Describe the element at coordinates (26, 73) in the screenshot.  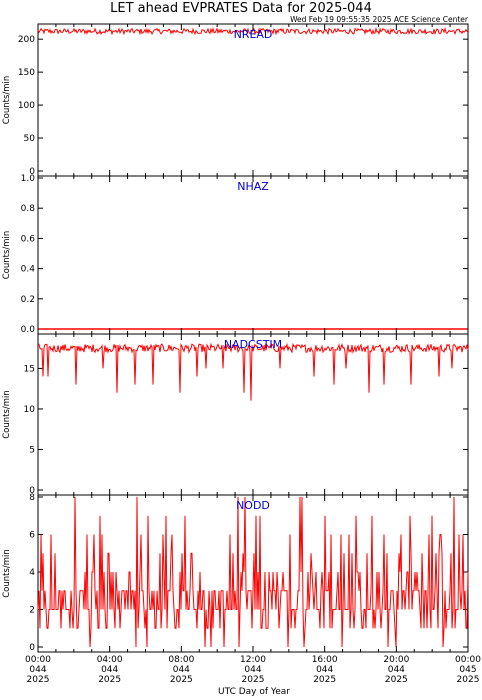
I see `y-tick-label: 150` at that location.